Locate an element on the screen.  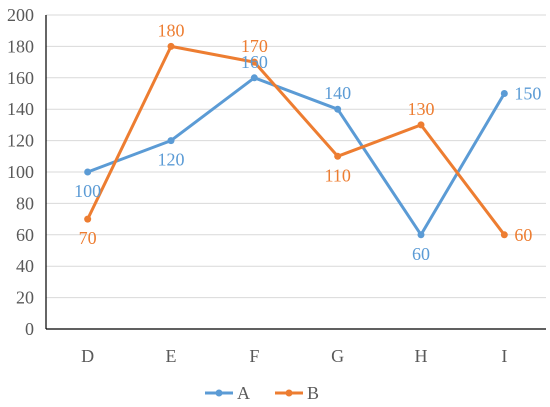
data-label-B-F: 170 is located at coordinates (254, 46).